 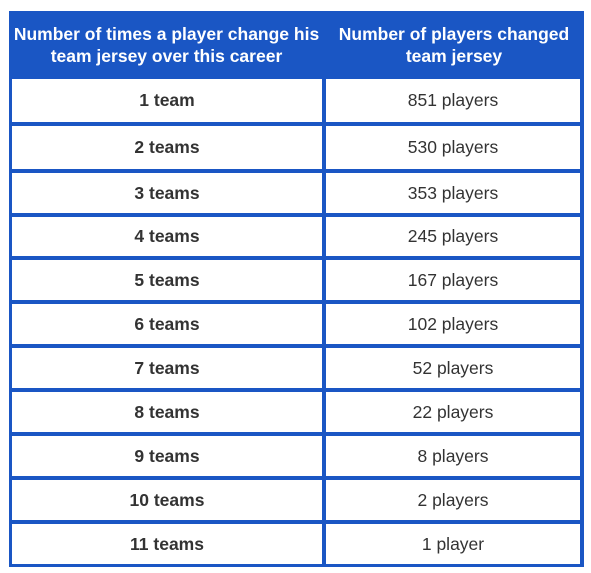 I want to click on teams-cell: 9 teams, so click(x=167, y=456).